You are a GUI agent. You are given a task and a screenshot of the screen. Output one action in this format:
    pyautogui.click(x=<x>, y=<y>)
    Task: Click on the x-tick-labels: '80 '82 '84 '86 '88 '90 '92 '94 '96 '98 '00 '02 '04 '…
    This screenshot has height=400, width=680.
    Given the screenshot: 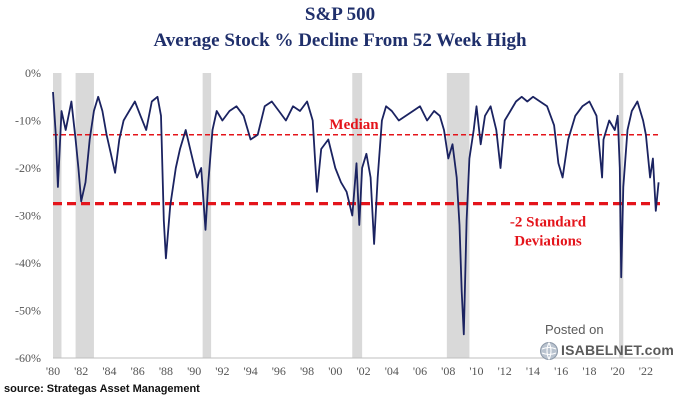 What is the action you would take?
    pyautogui.click(x=349, y=371)
    